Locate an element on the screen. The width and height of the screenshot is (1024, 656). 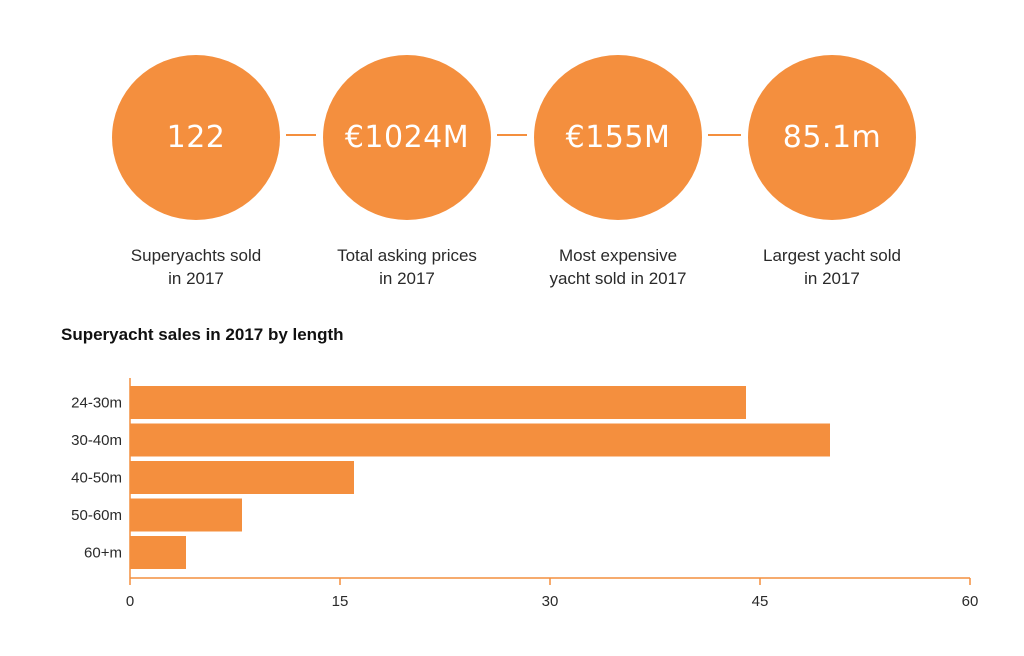
stat-circle-total-asking: €1024M is located at coordinates (407, 137).